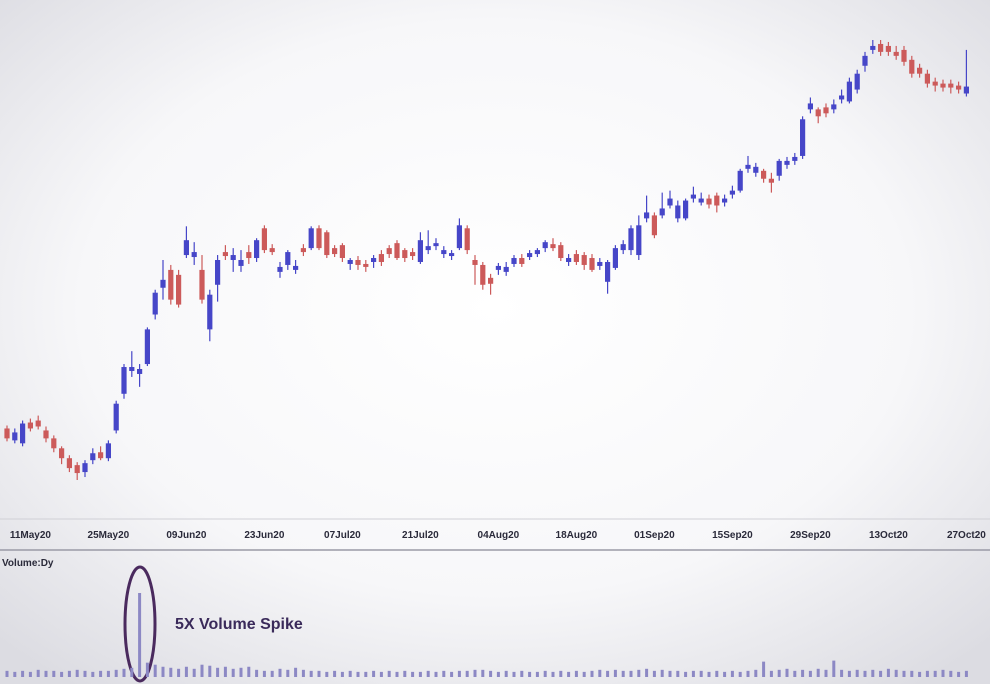 This screenshot has height=684, width=990. Describe the element at coordinates (810, 535) in the screenshot. I see `x-tick-label: 29Sep20` at that location.